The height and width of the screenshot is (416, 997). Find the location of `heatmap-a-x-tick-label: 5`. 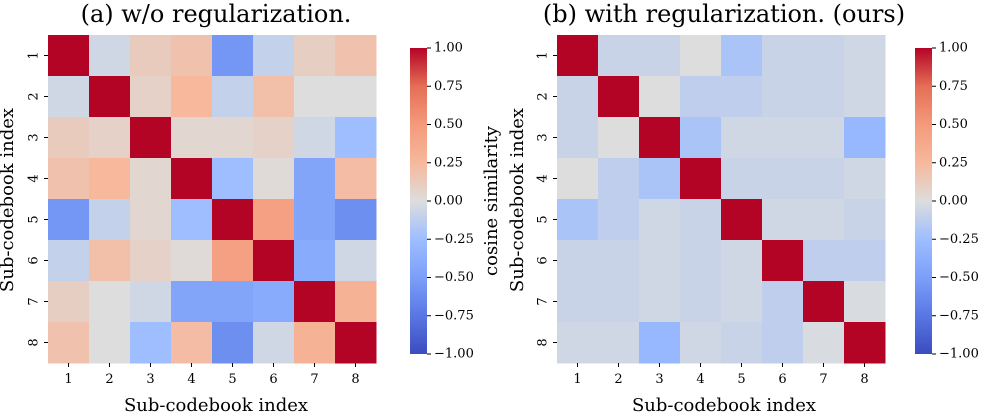

heatmap-a-x-tick-label: 5 is located at coordinates (232, 379).